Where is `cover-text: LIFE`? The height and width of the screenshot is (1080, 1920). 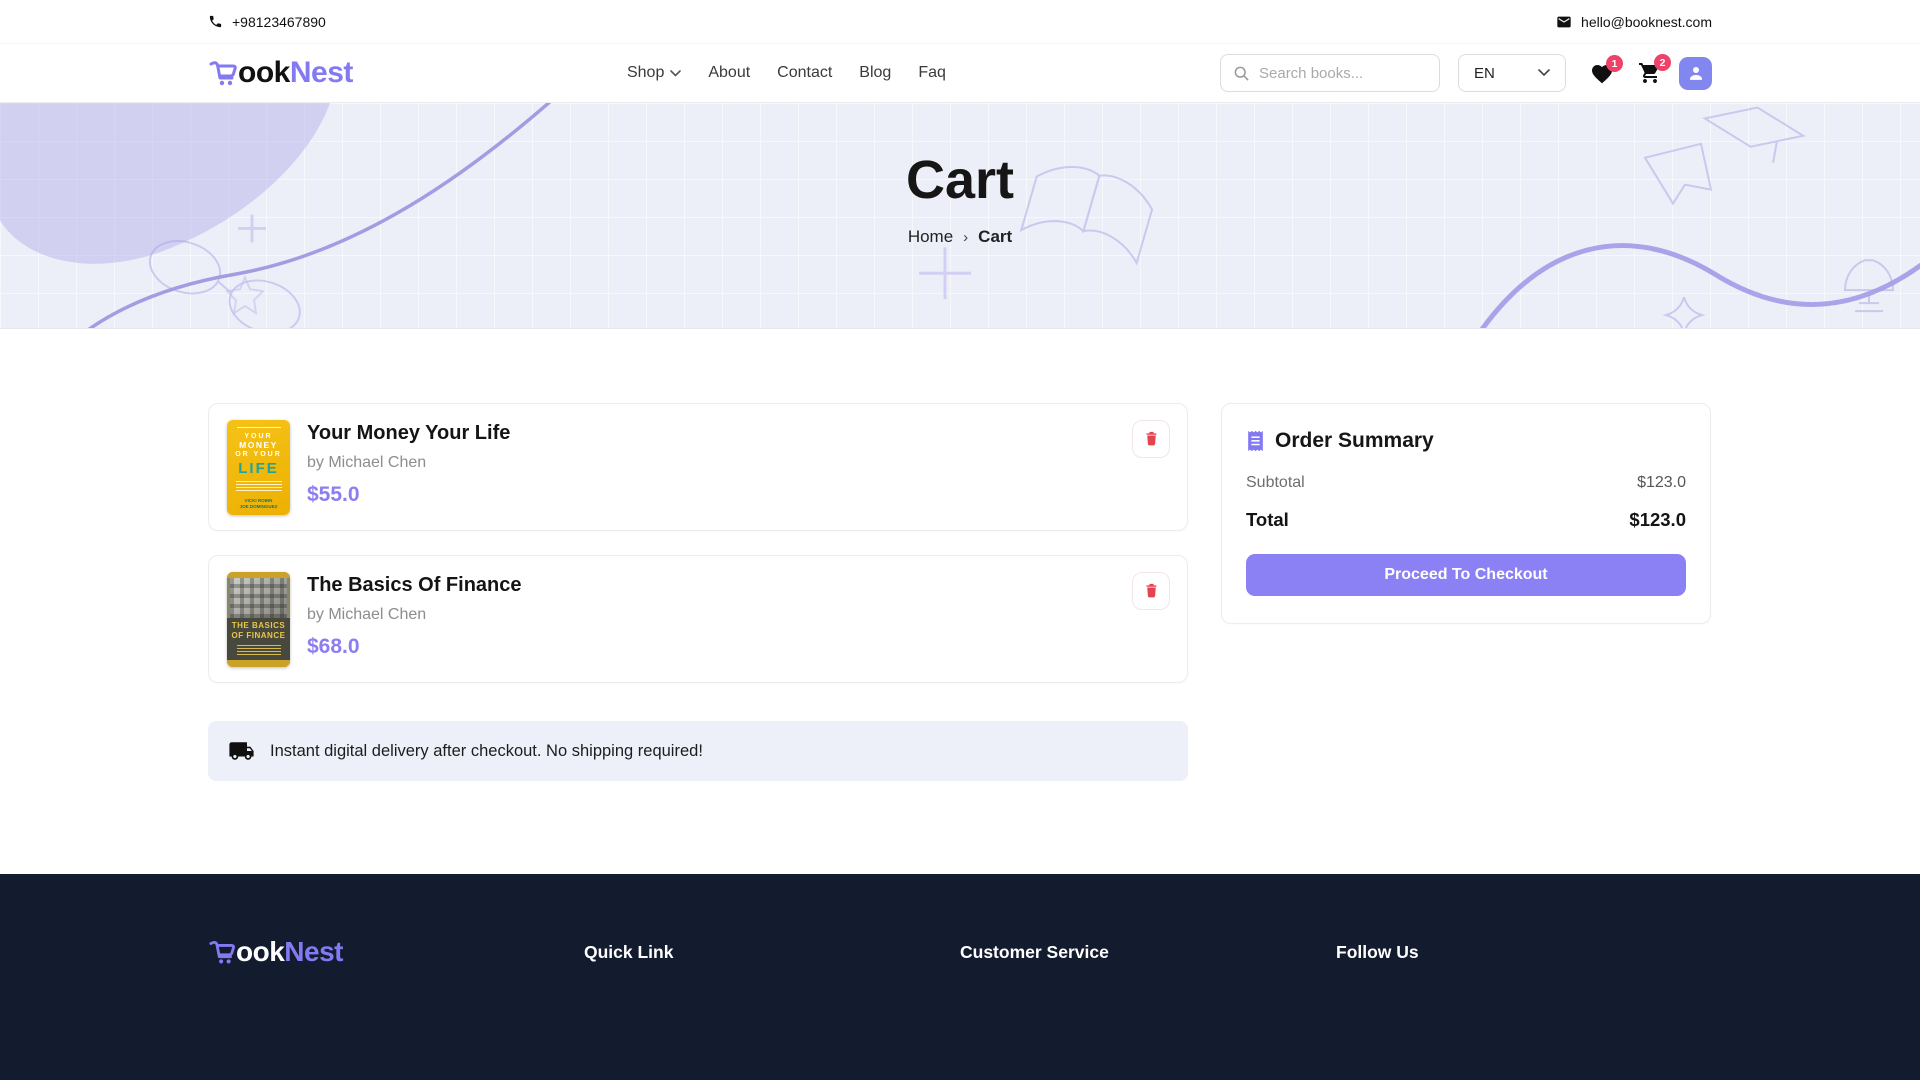
cover-text: LIFE is located at coordinates (258, 469).